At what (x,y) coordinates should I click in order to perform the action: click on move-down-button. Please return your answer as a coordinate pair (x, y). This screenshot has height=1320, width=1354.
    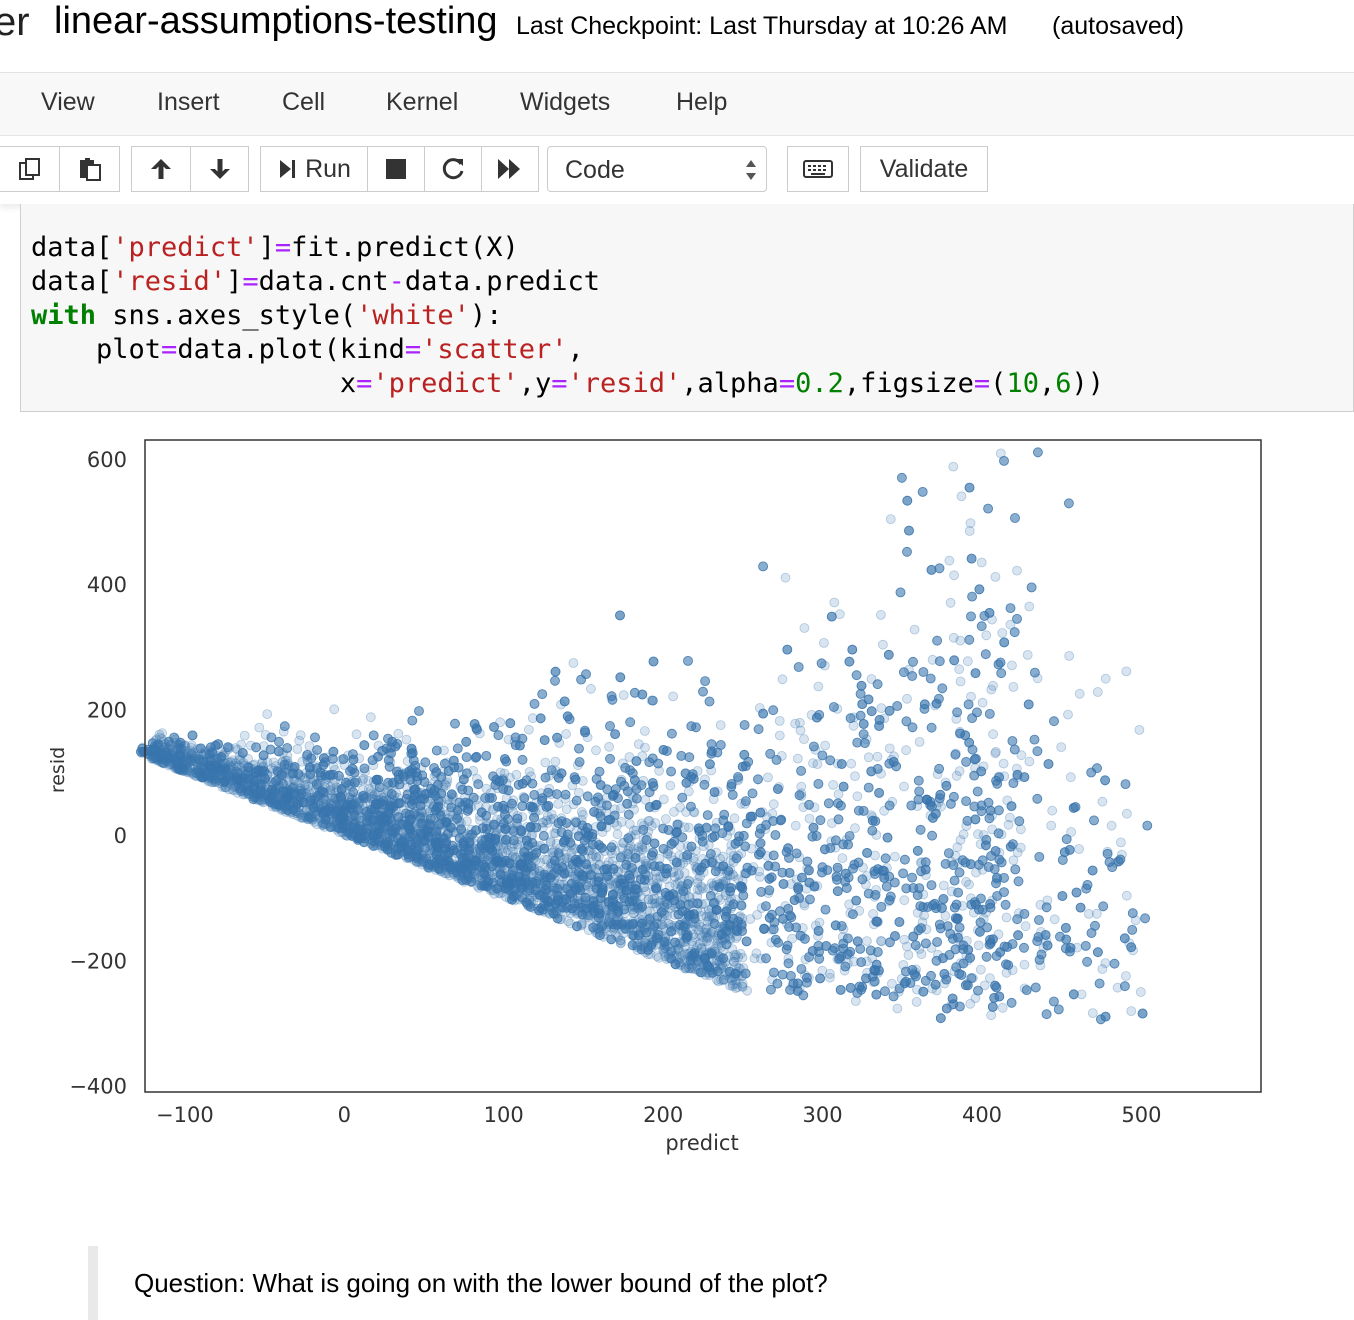
    Looking at the image, I should click on (219, 169).